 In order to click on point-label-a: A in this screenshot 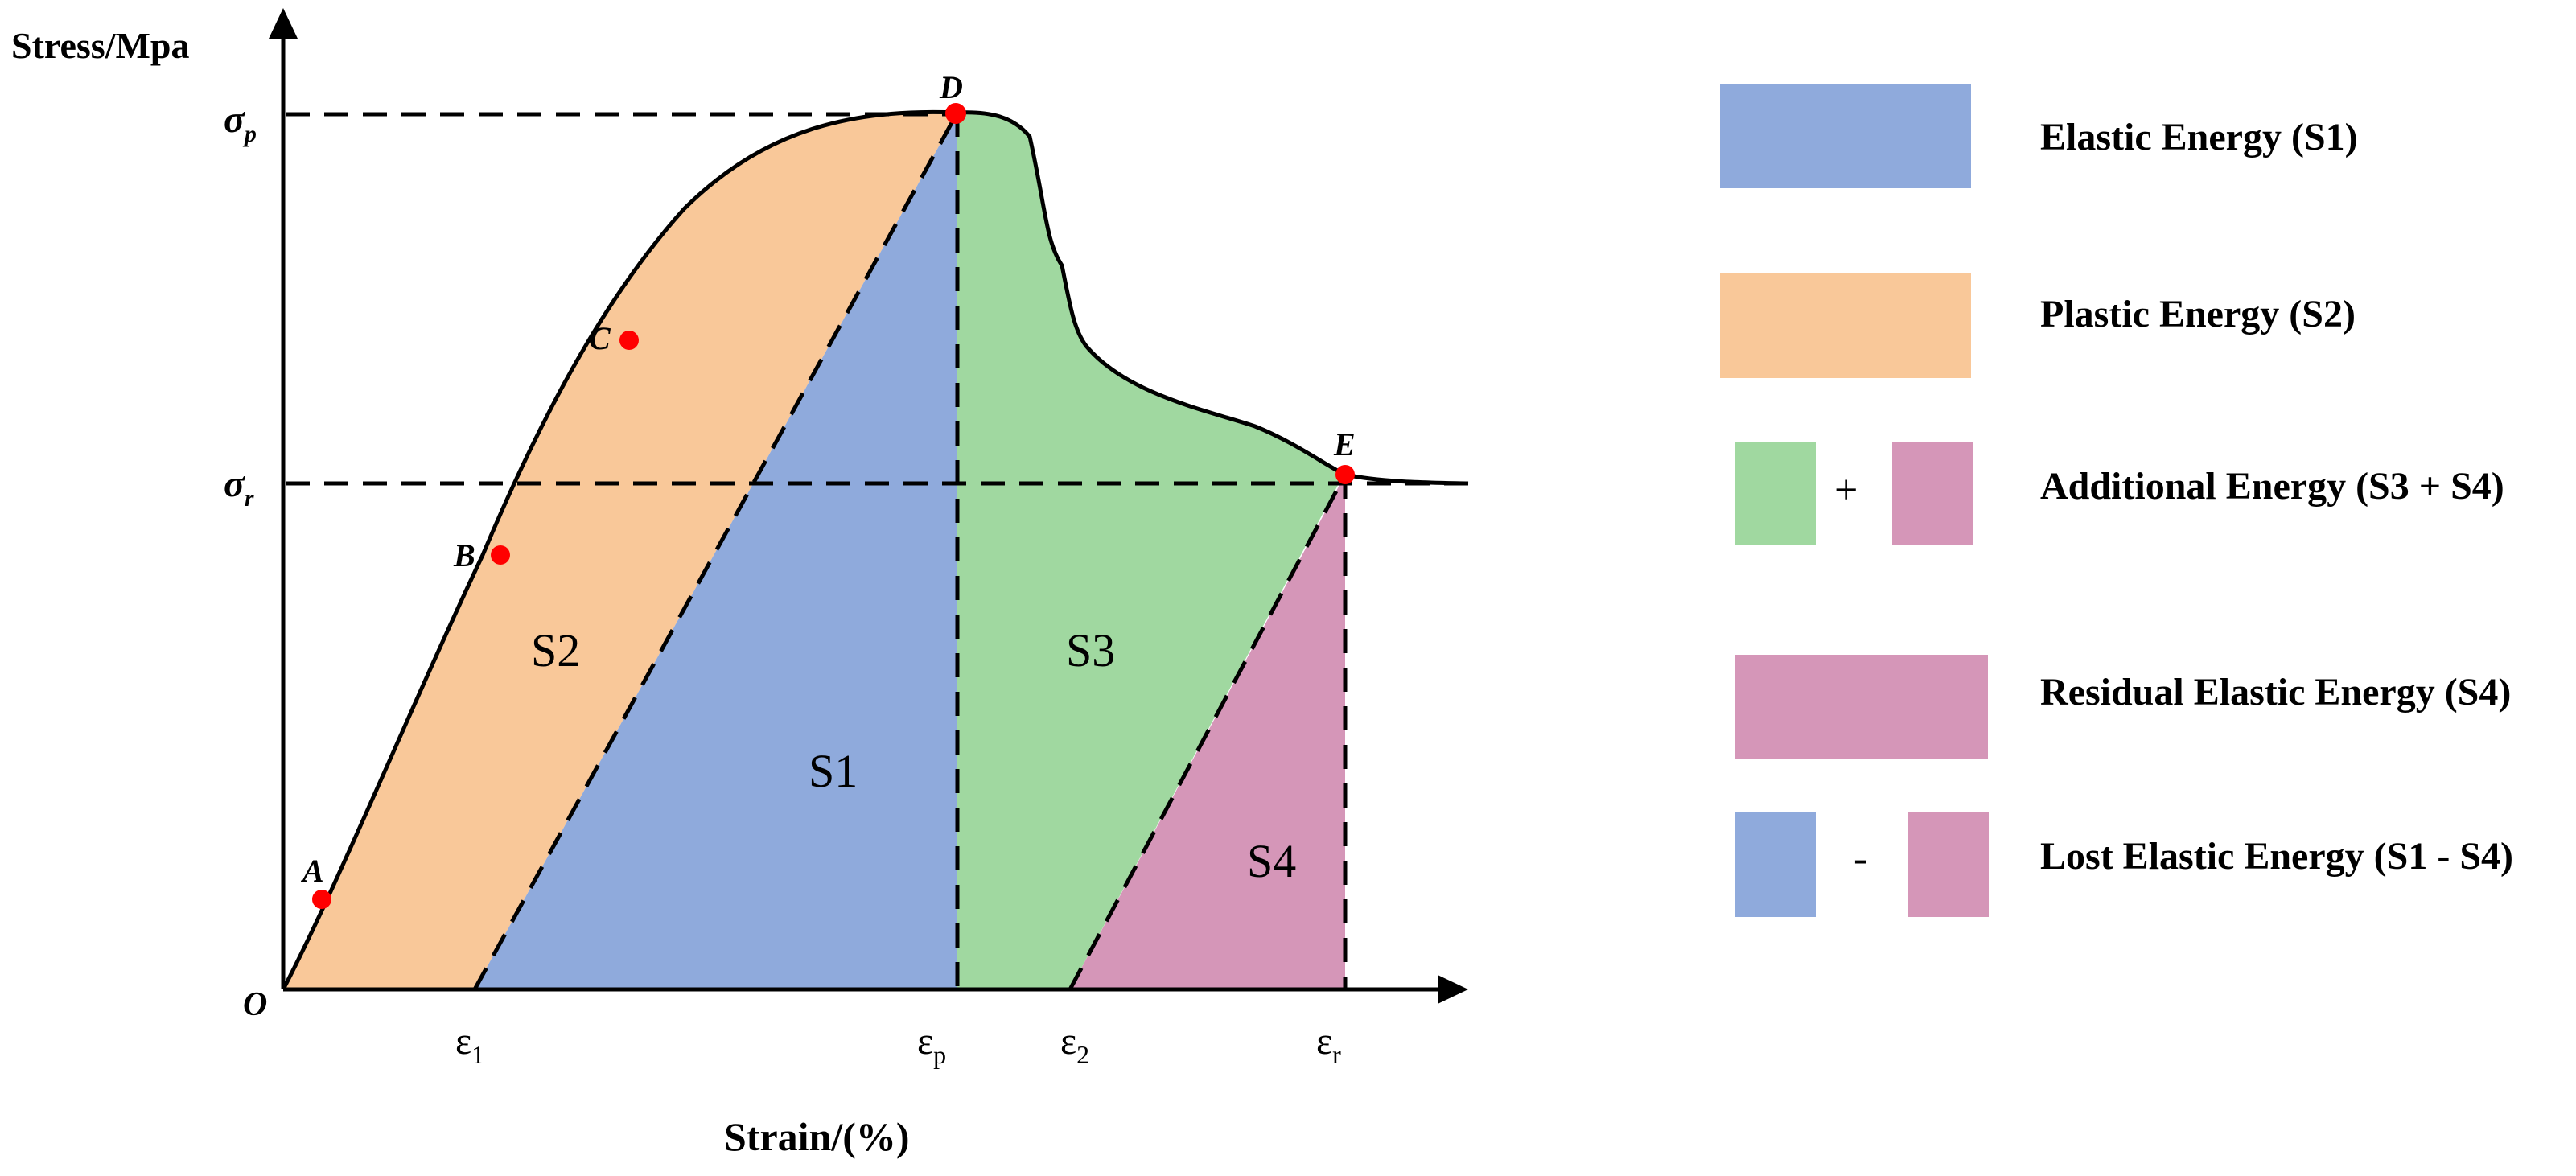, I will do `click(312, 871)`.